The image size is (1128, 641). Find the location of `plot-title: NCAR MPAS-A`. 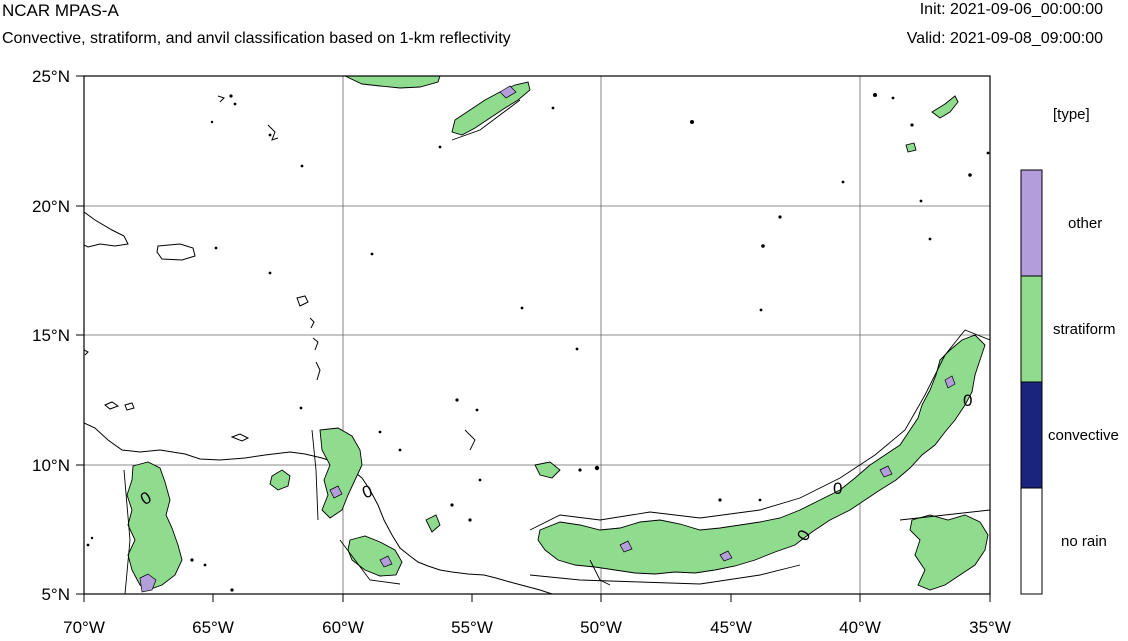

plot-title: NCAR MPAS-A is located at coordinates (60, 10).